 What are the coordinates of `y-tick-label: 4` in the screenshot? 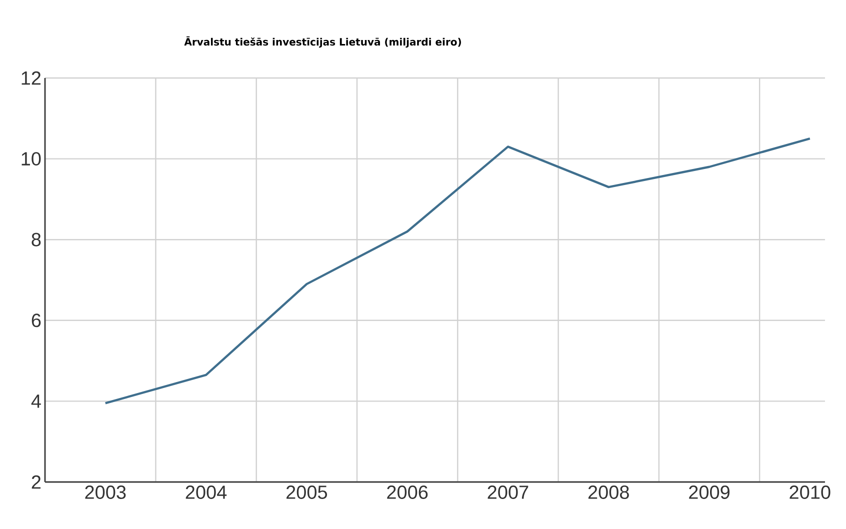 It's located at (36, 401).